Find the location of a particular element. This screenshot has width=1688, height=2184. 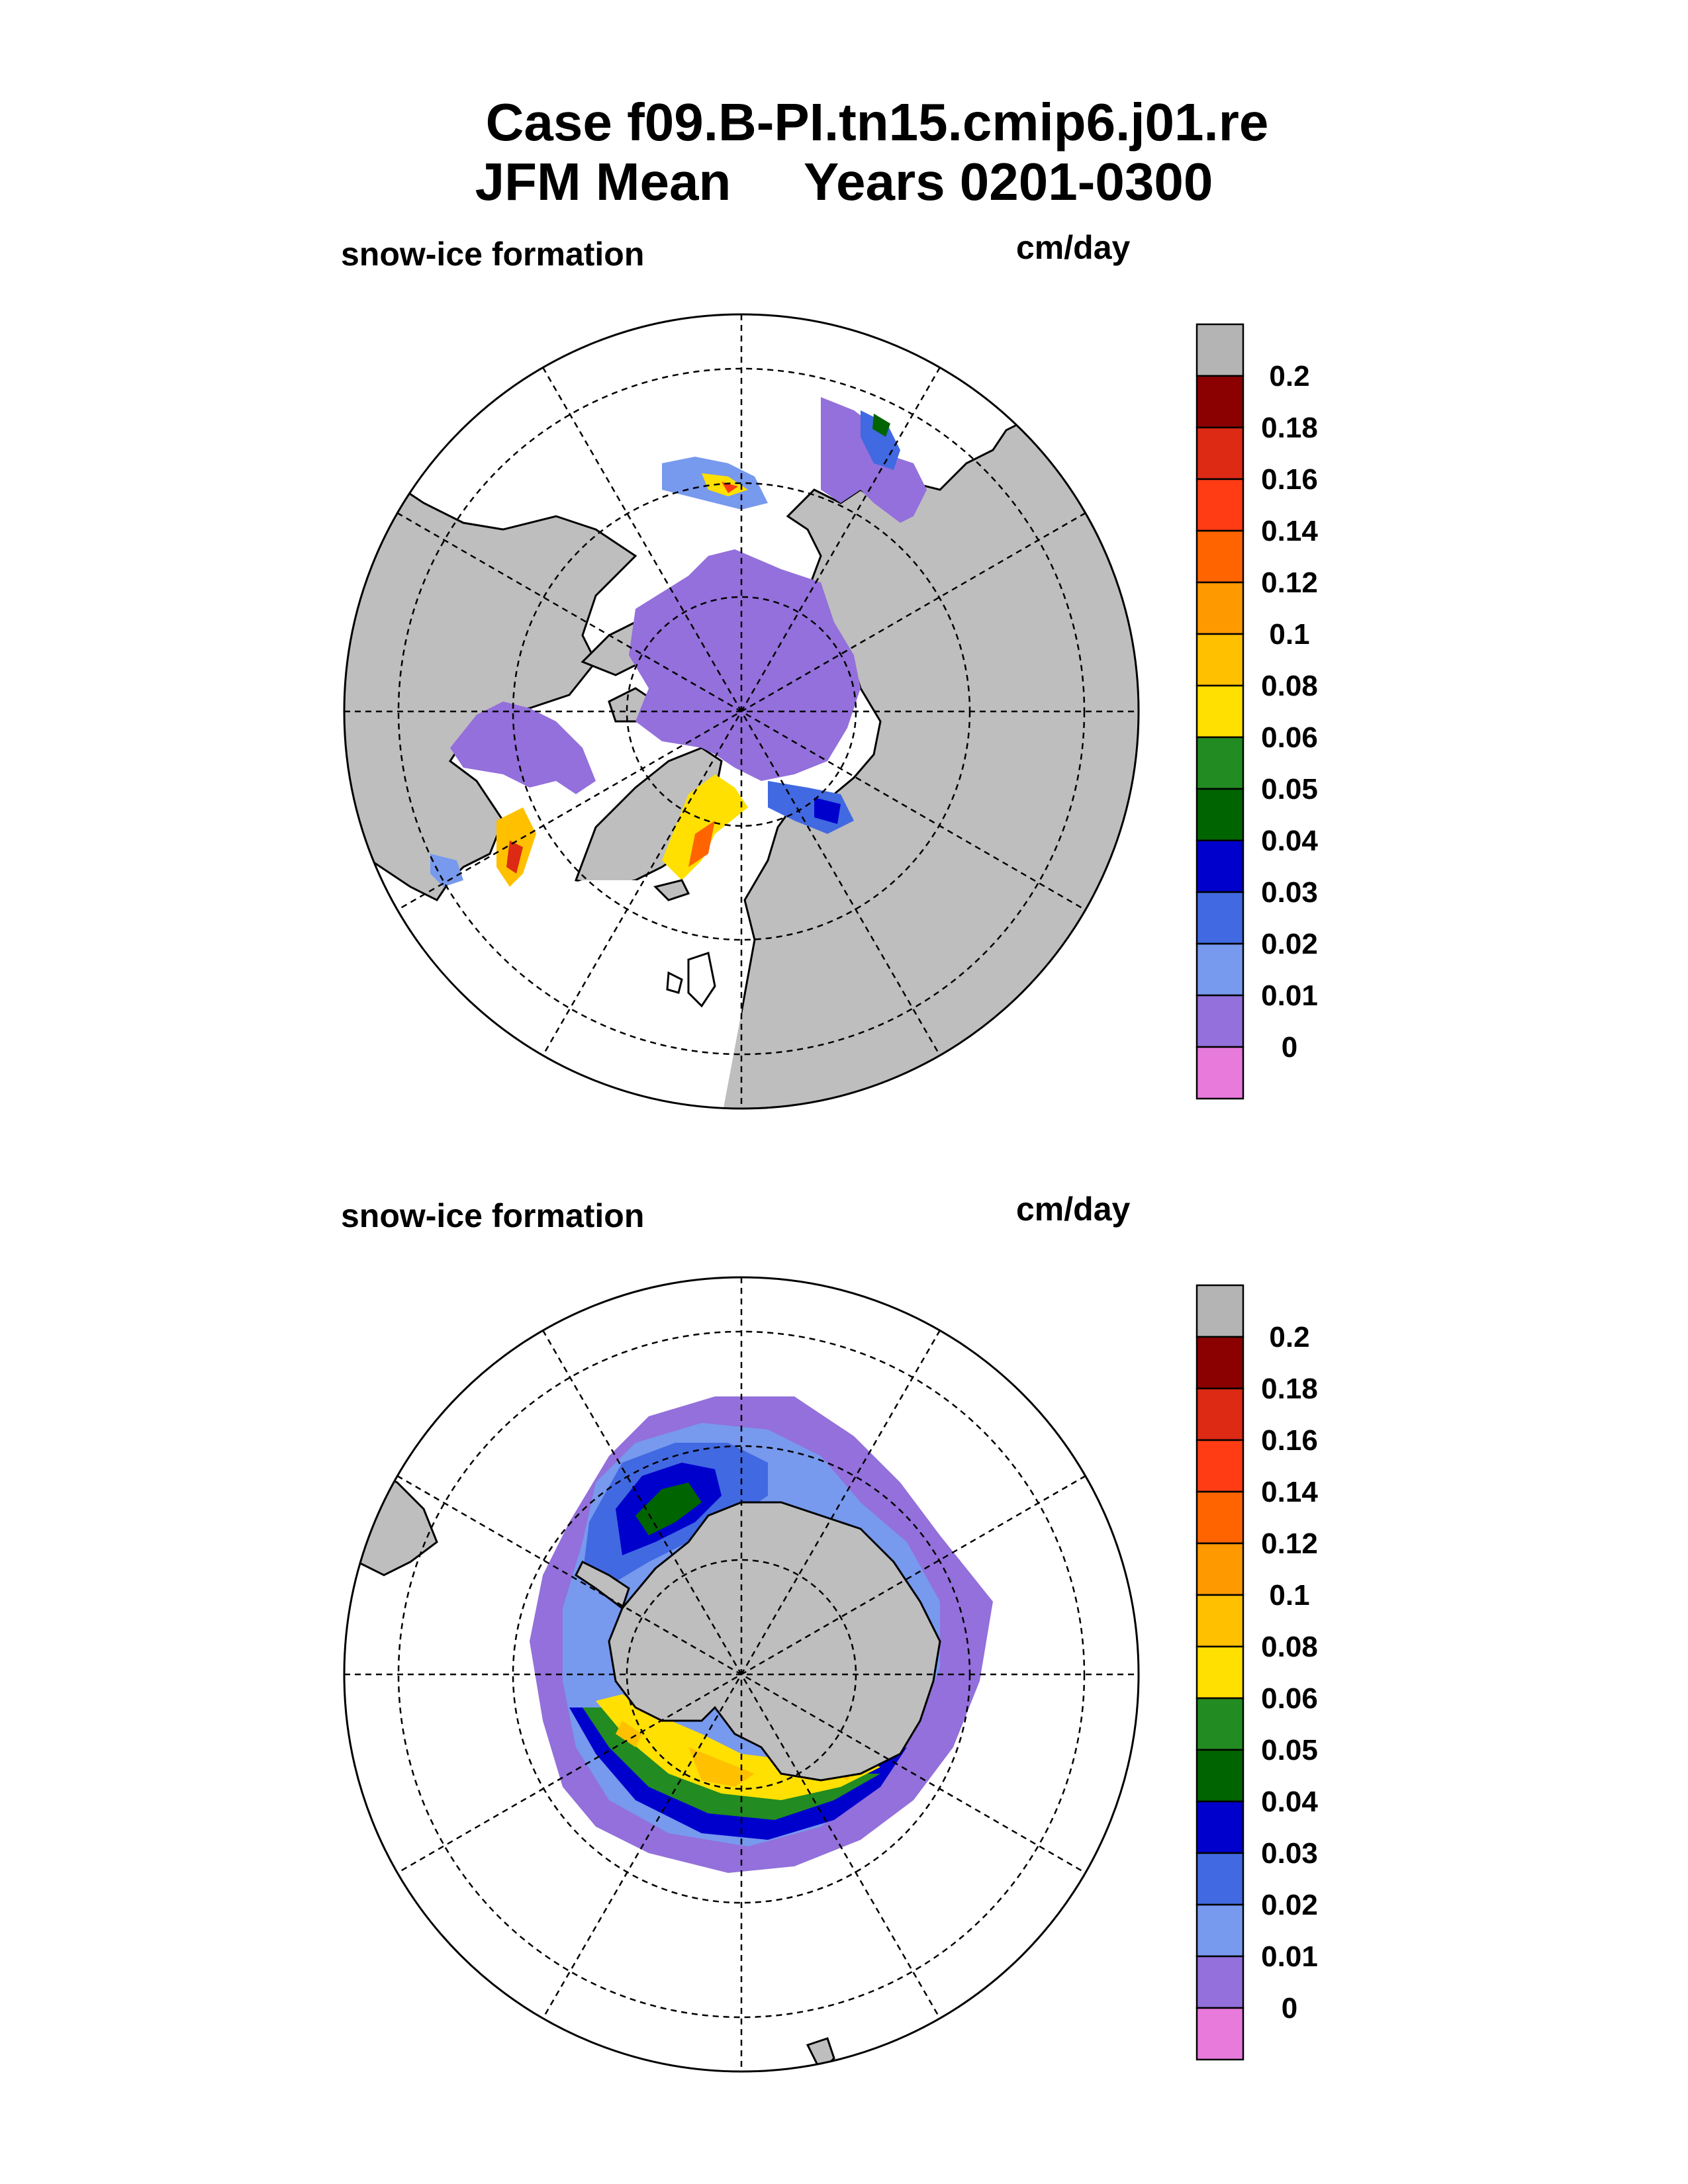

season-label: JFM Mean is located at coordinates (603, 181).